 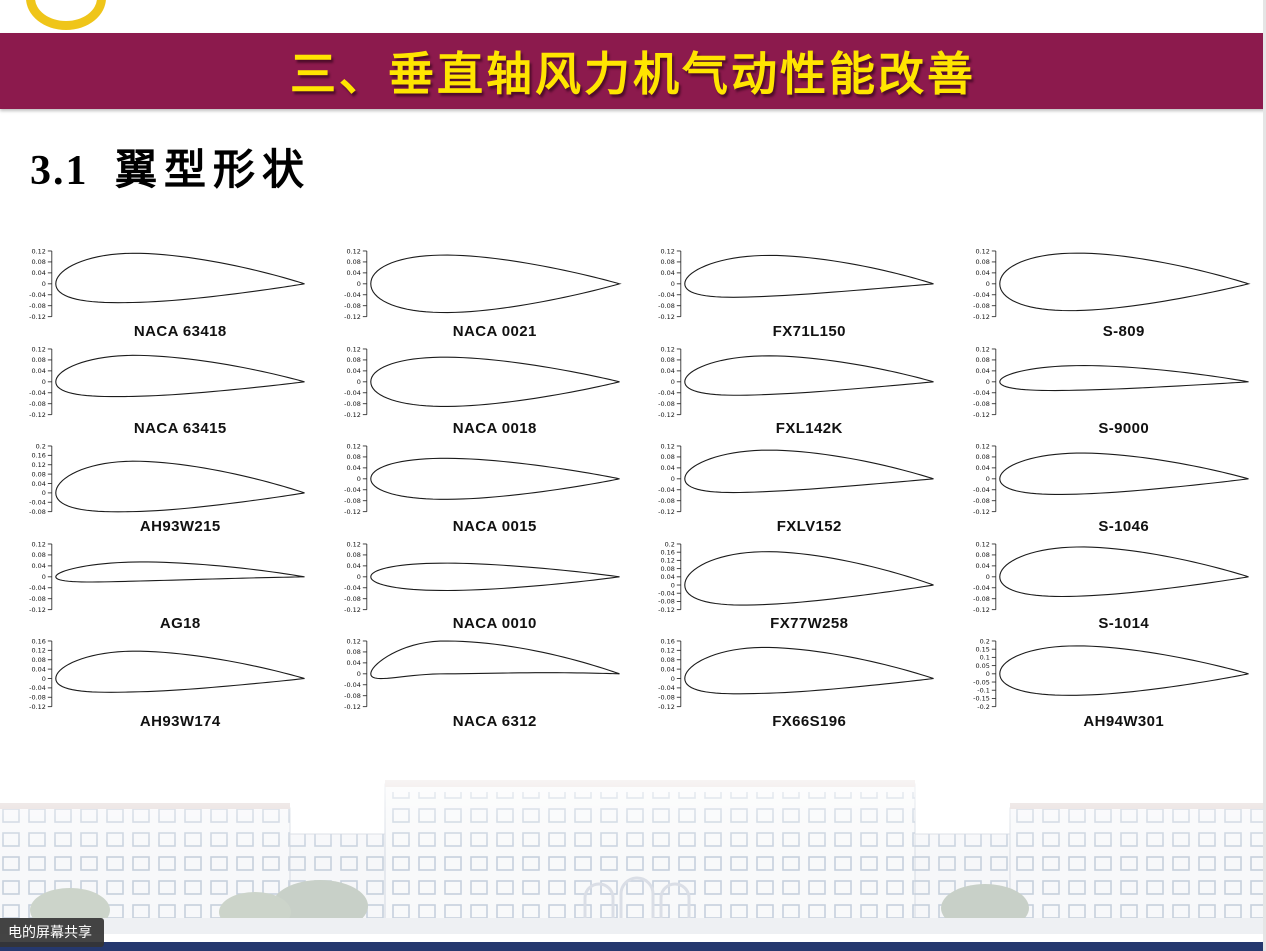 What do you see at coordinates (1123, 331) in the screenshot?
I see `airfoil-label: S-809` at bounding box center [1123, 331].